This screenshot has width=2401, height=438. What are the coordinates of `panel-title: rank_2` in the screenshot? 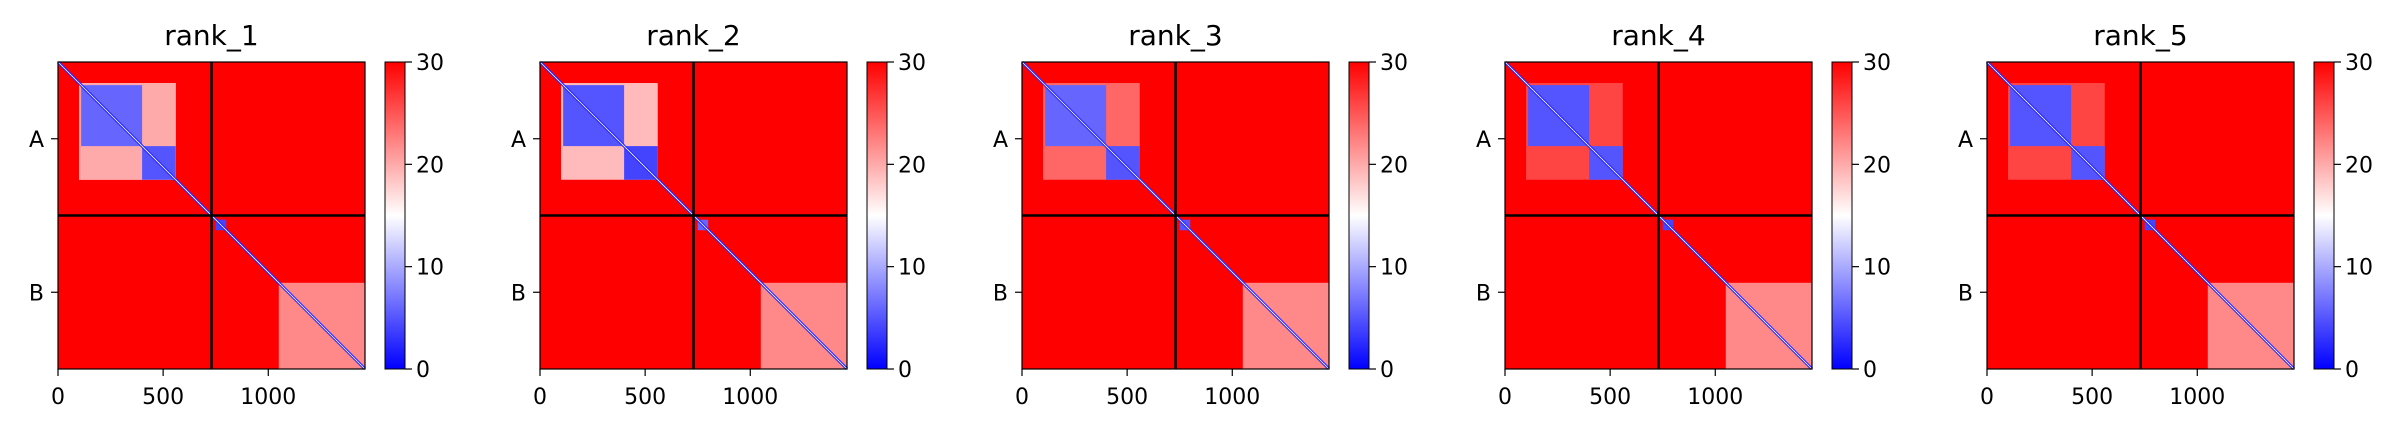 It's located at (693, 35).